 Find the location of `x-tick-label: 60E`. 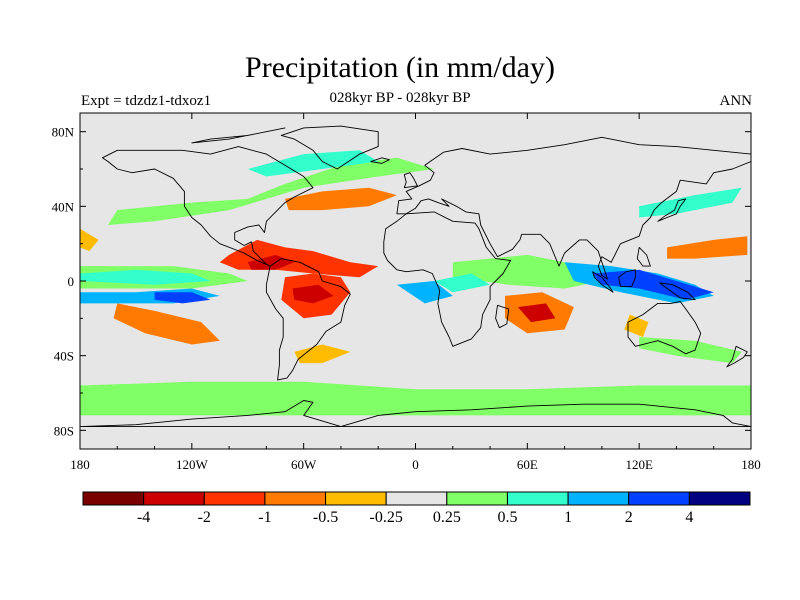

x-tick-label: 60E is located at coordinates (527, 464).